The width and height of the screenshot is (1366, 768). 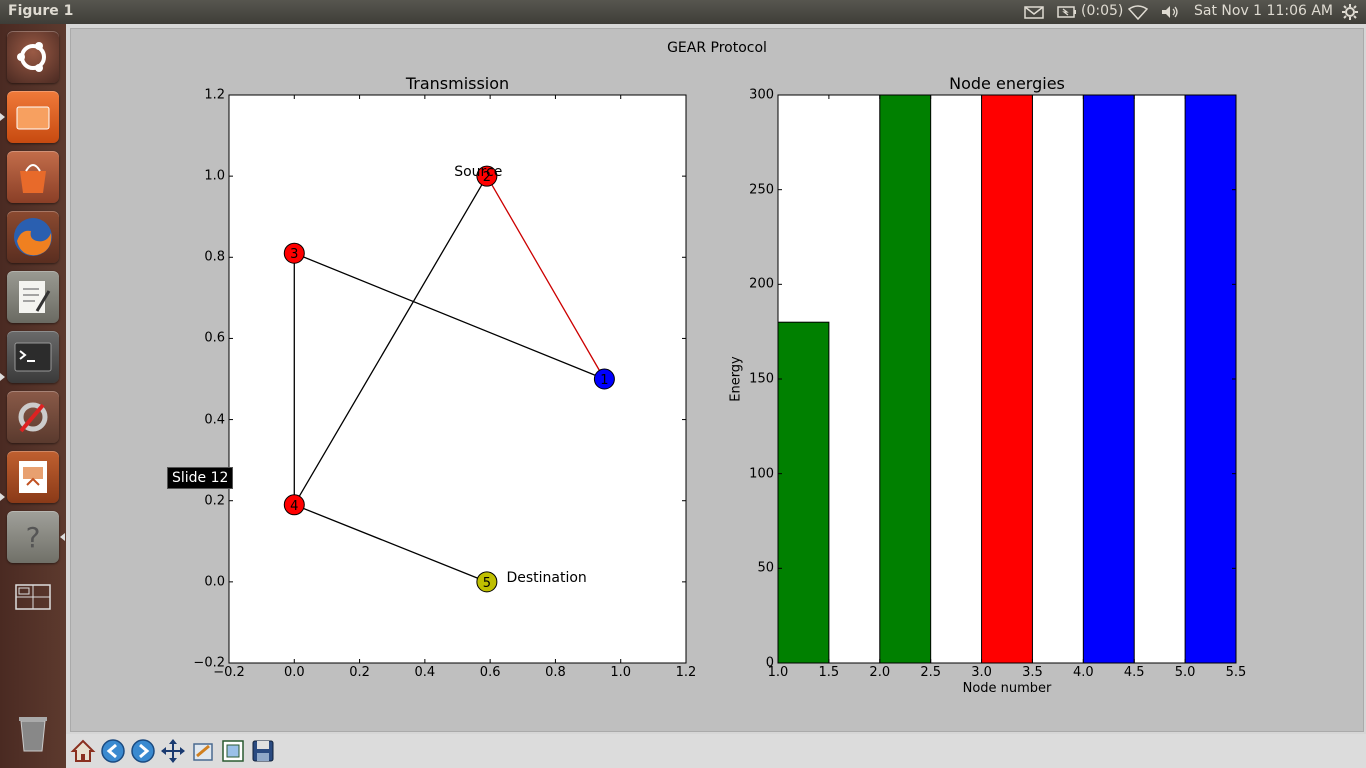 What do you see at coordinates (294, 672) in the screenshot?
I see `x-tick-label: 0.0` at bounding box center [294, 672].